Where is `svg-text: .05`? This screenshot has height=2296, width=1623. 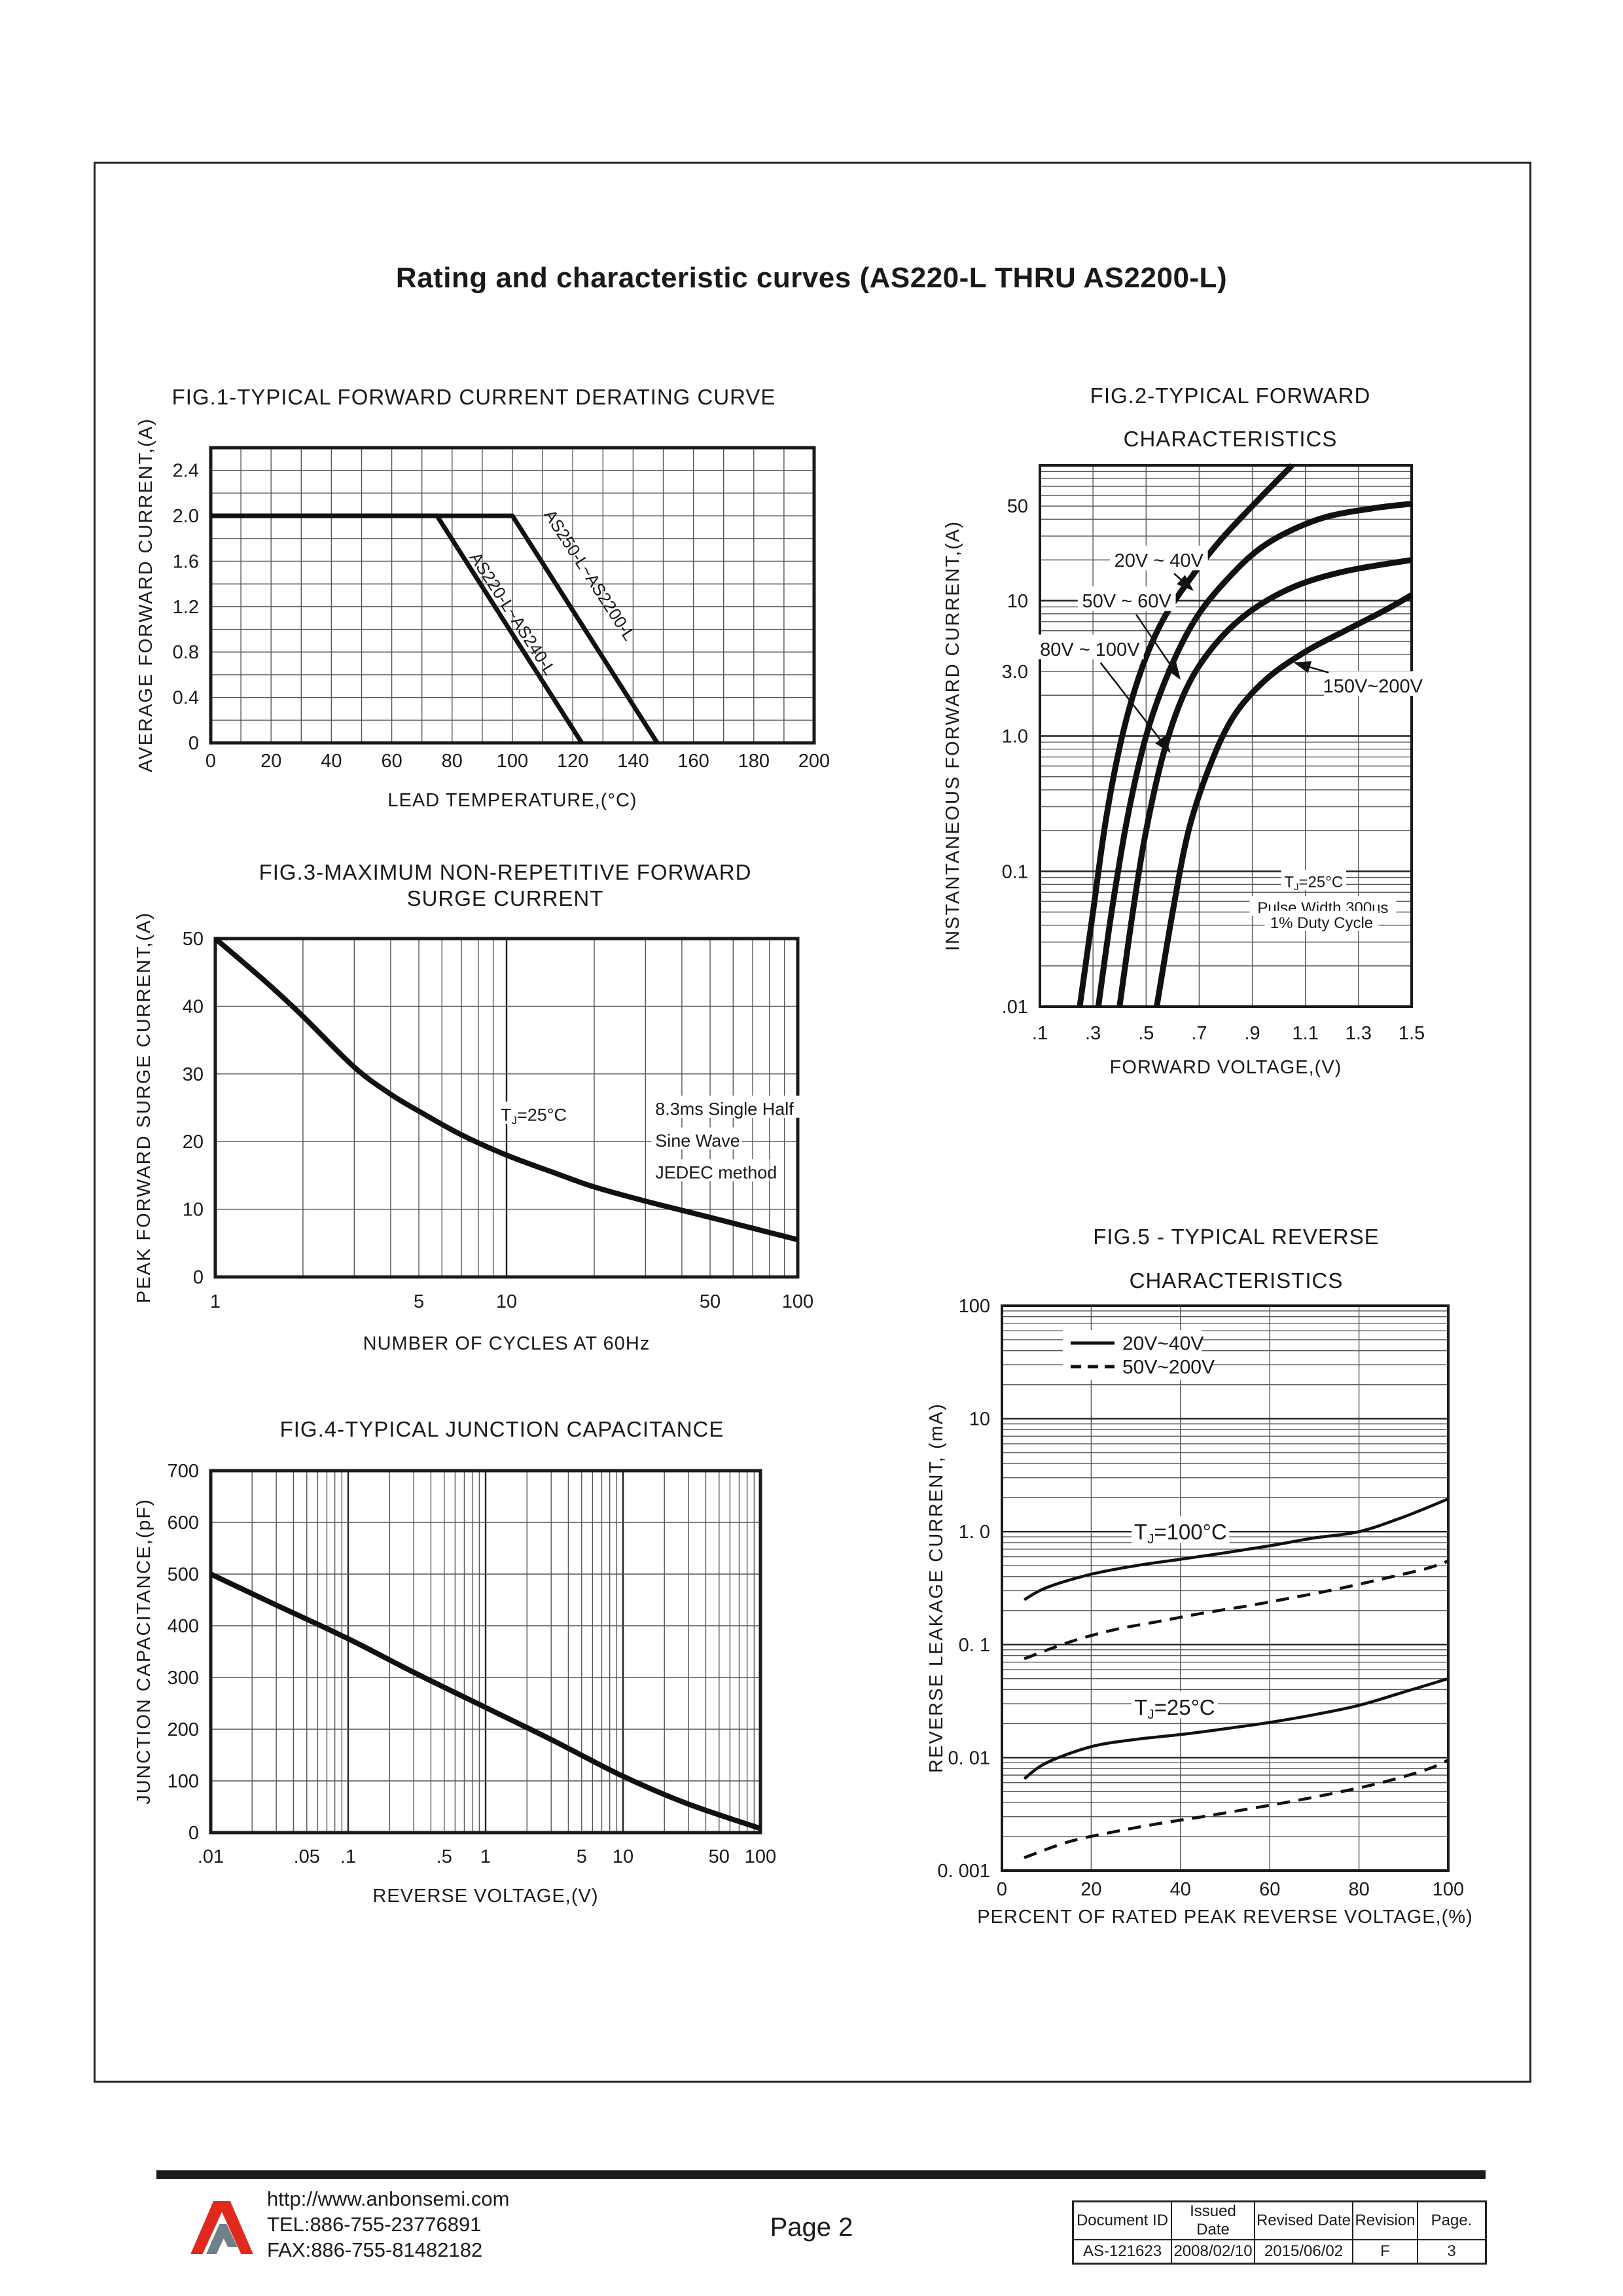 svg-text: .05 is located at coordinates (307, 1856).